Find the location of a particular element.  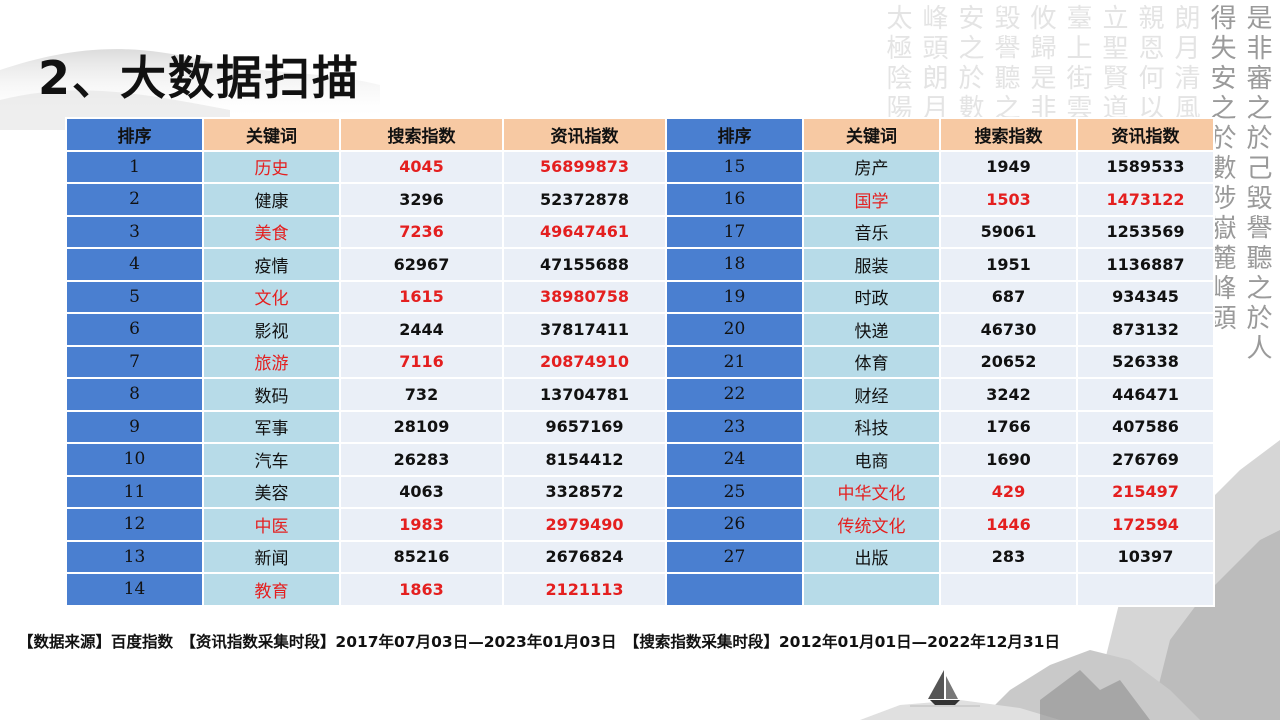

search-index-cell: 3296 is located at coordinates (421, 199).